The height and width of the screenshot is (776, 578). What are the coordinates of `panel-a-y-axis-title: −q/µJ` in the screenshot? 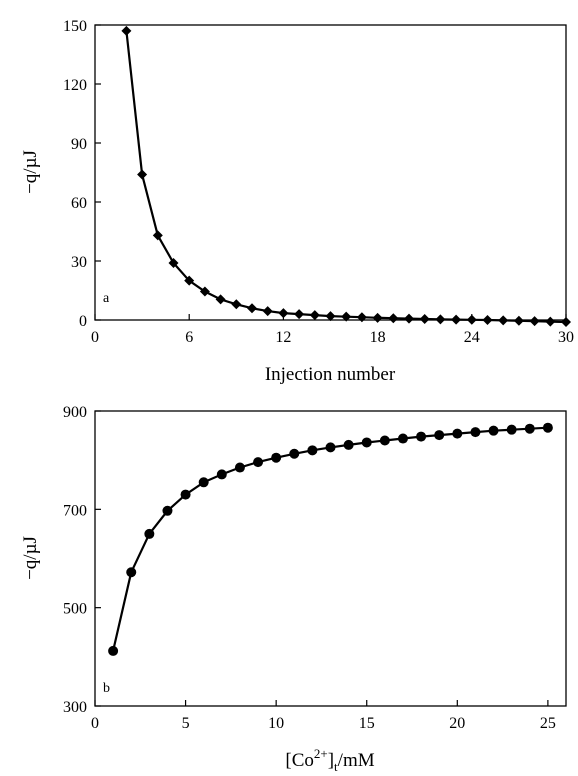 It's located at (30, 172).